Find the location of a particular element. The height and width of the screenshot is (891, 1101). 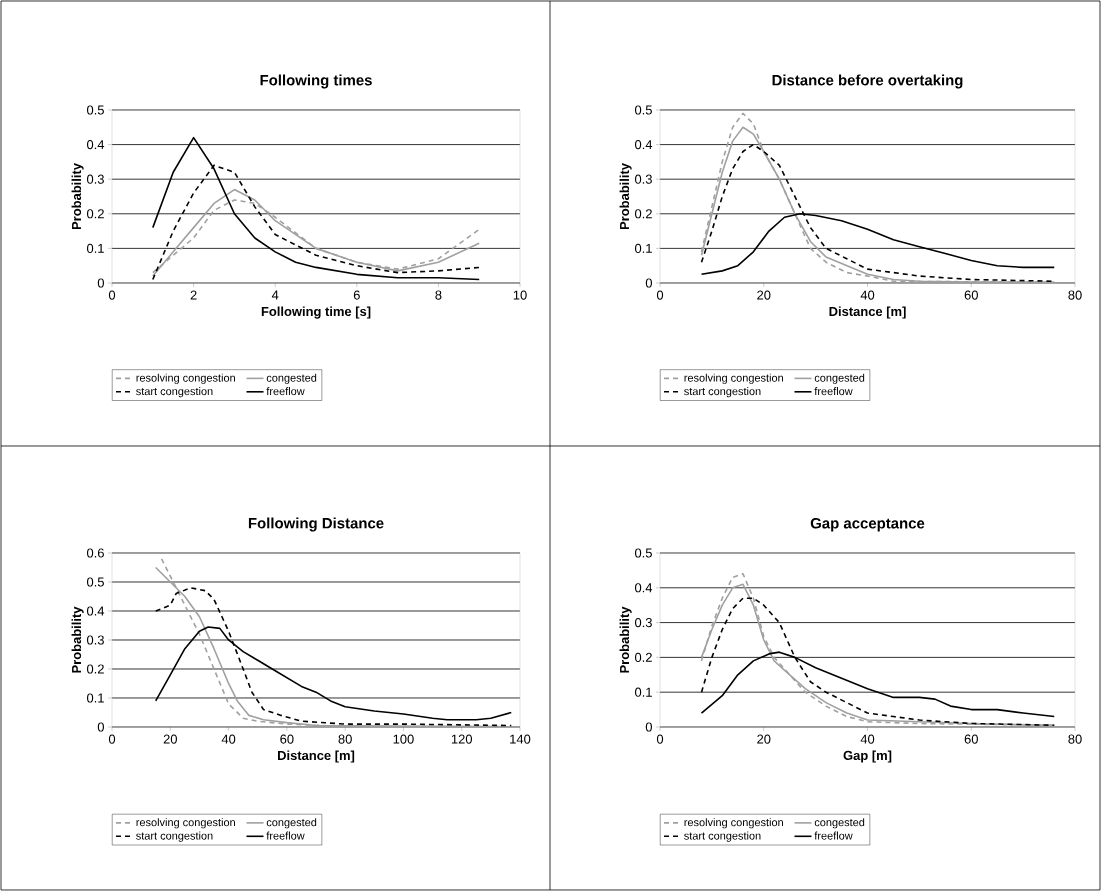

x-tick-label: 120 is located at coordinates (462, 739).